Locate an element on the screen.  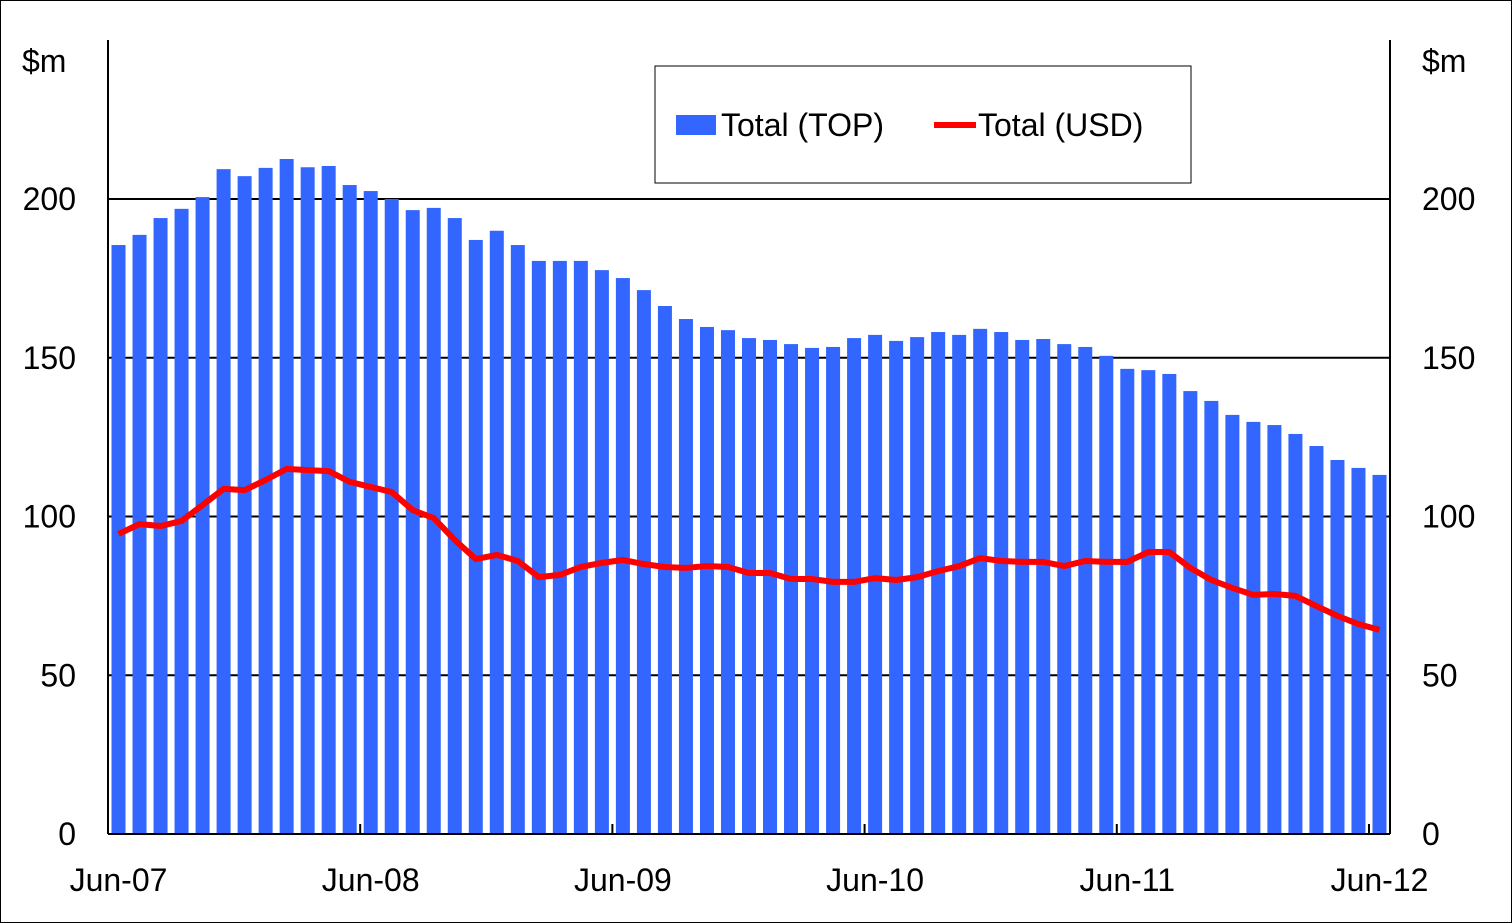
y-tick-label-left: 50 is located at coordinates (58, 675).